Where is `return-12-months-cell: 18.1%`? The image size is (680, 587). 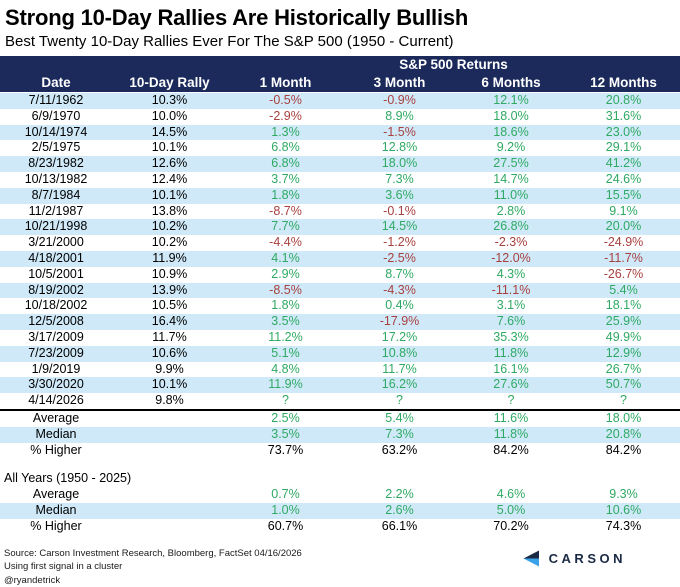
return-12-months-cell: 18.1% is located at coordinates (623, 305).